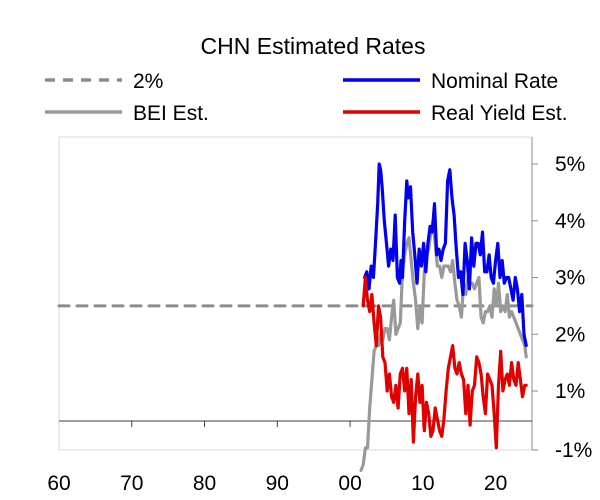 This screenshot has height=500, width=600. Describe the element at coordinates (277, 458) in the screenshot. I see `x-tick-group: 60 70 80 90 00 10 20` at that location.